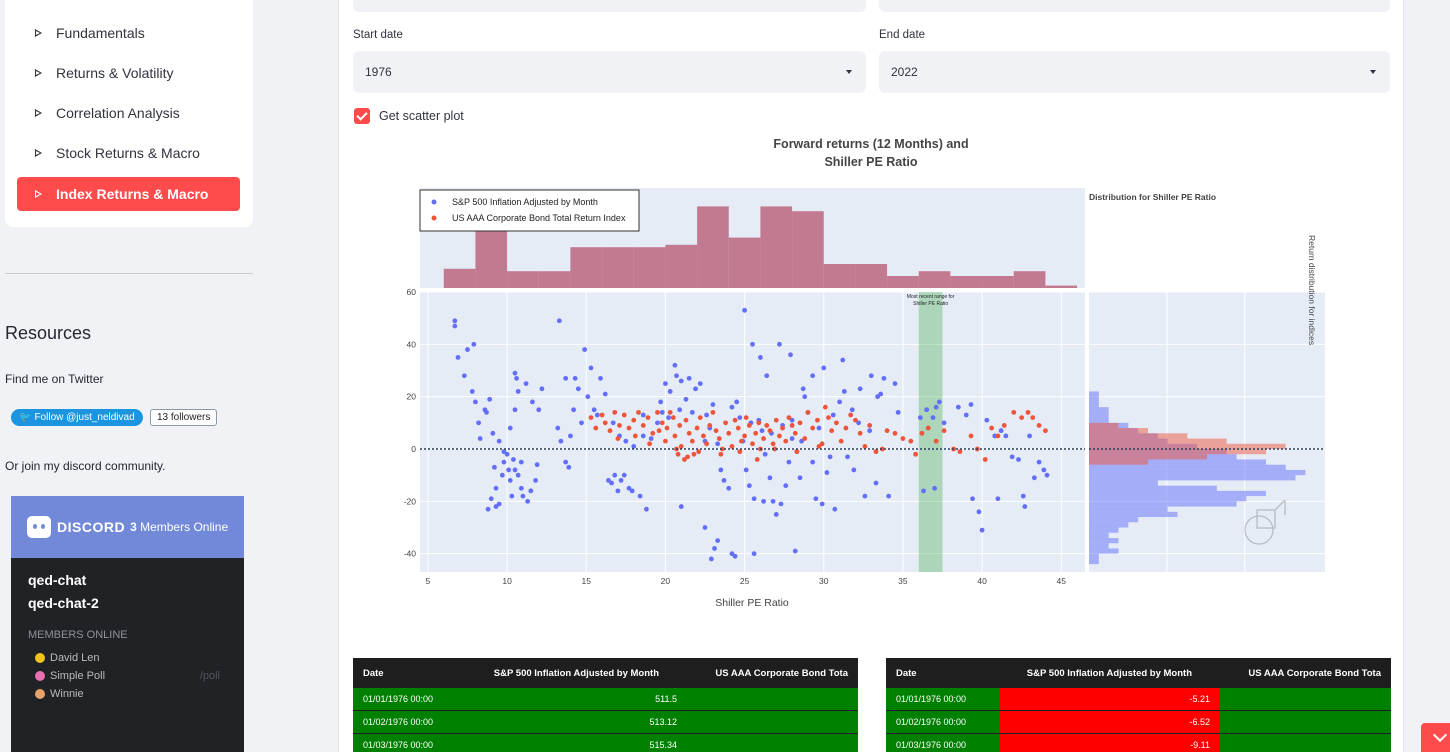 The height and width of the screenshot is (752, 1450). I want to click on table-row: 01/01/1976 00:00 -5.21, so click(1138, 699).